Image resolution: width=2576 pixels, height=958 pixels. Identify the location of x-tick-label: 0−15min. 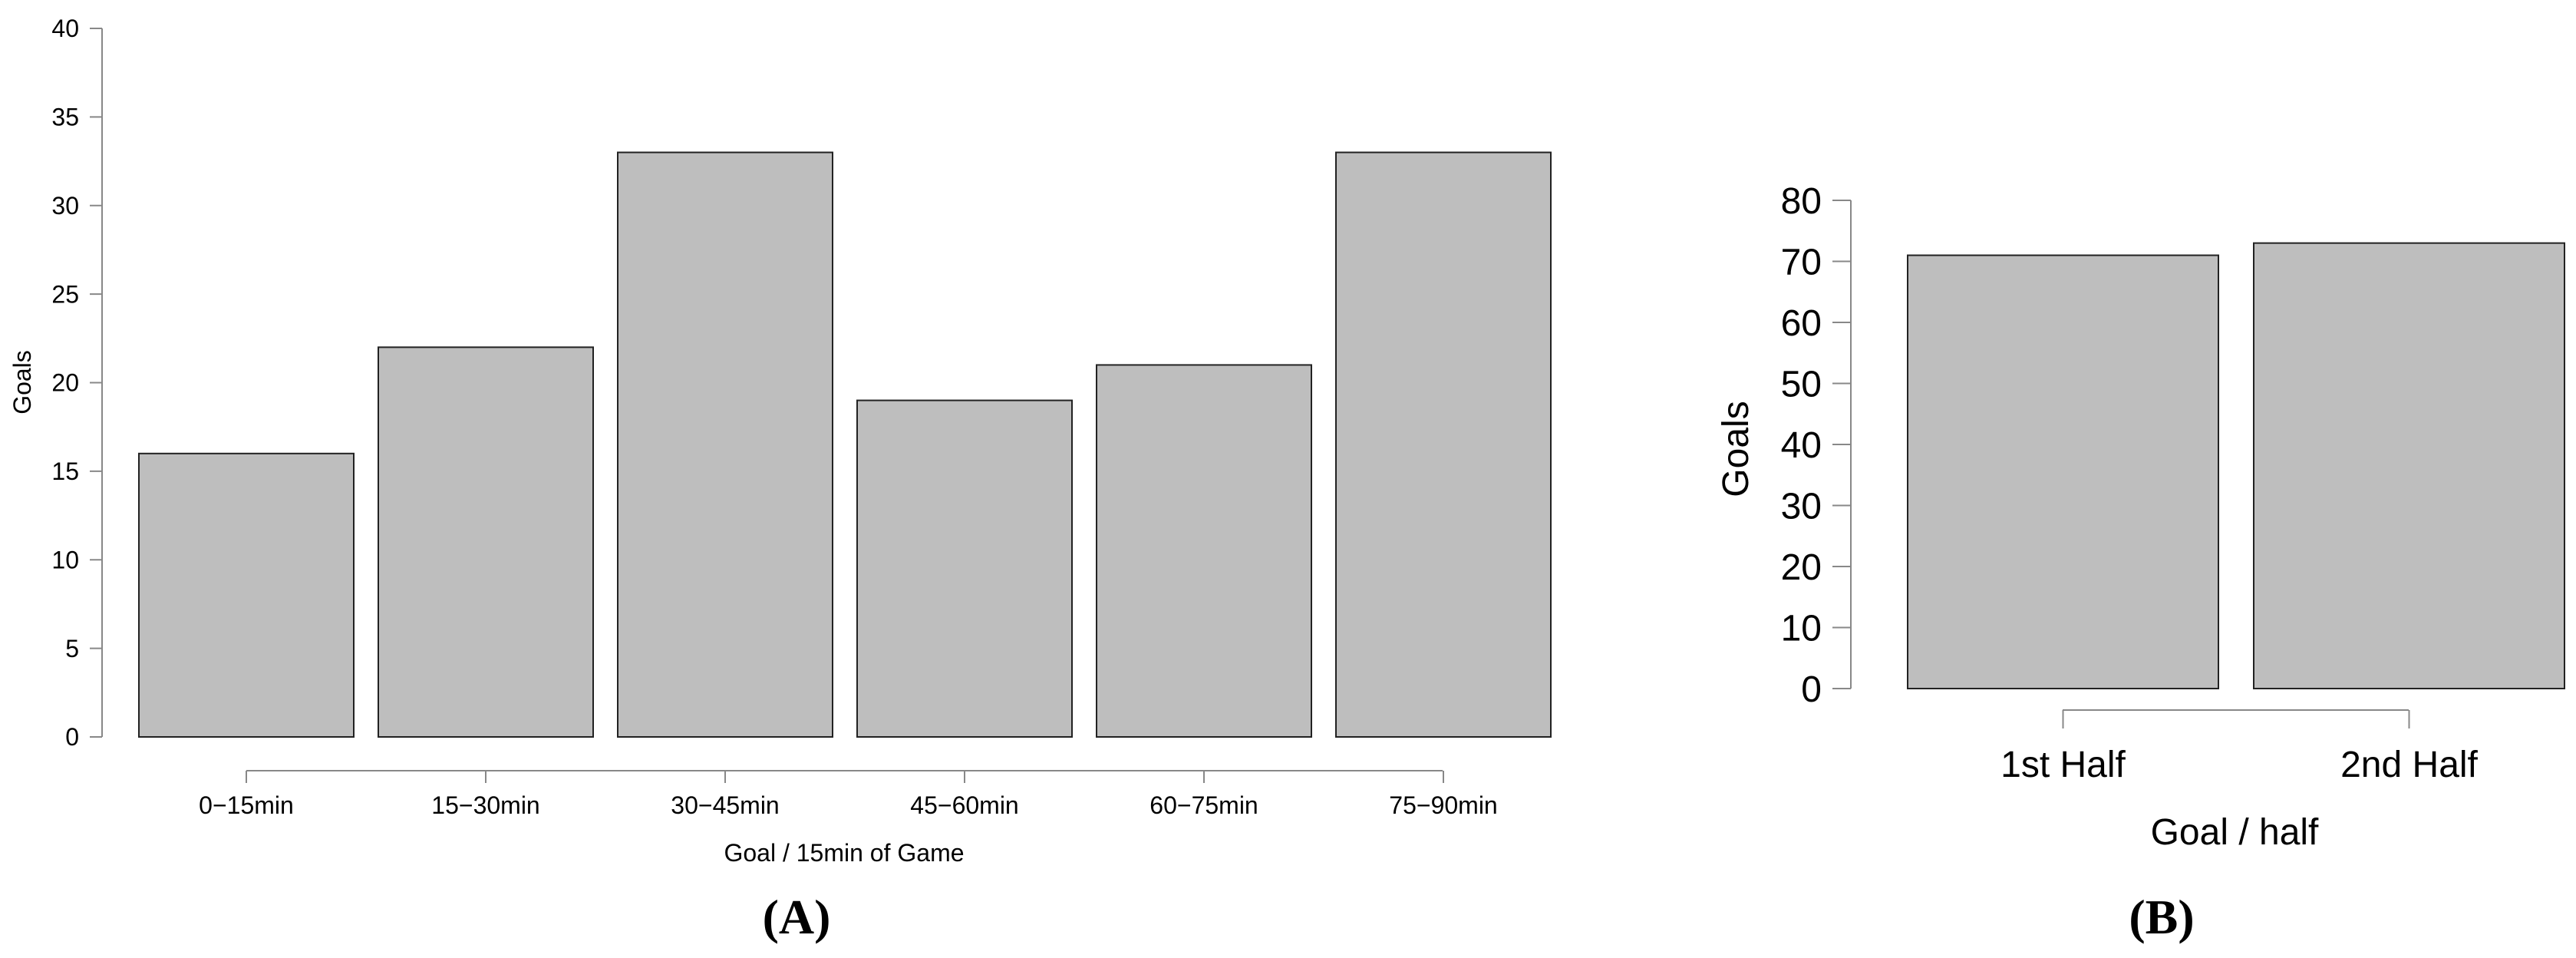
(246, 805).